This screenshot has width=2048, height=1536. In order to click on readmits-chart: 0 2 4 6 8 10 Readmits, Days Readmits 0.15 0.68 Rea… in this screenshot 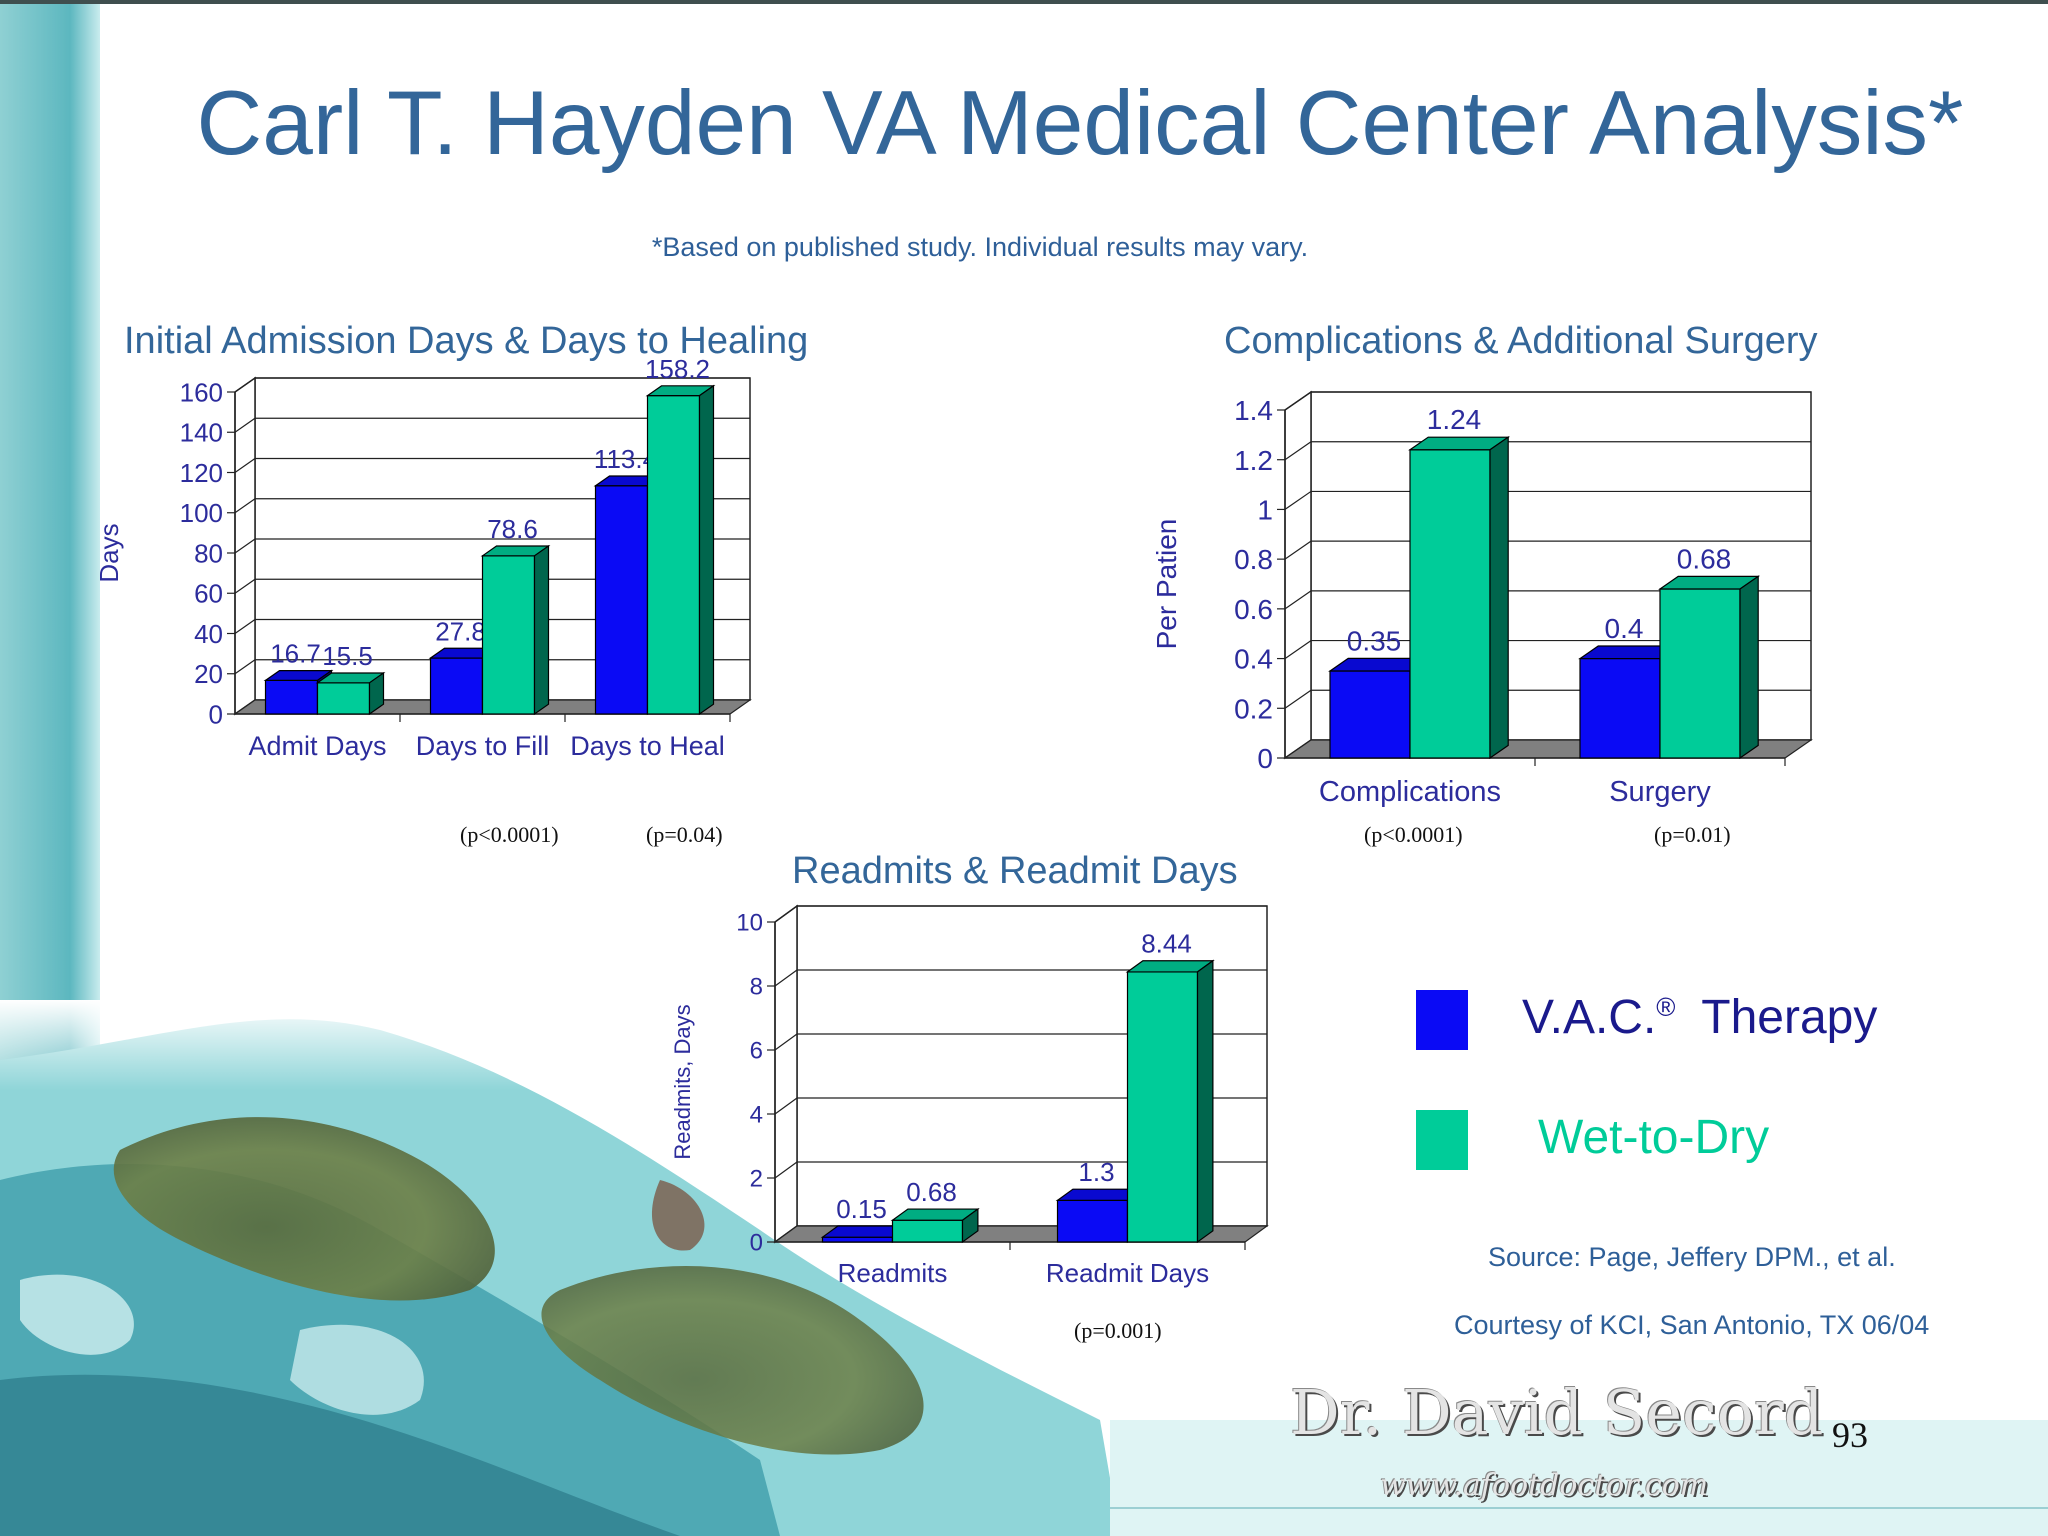, I will do `click(969, 1096)`.